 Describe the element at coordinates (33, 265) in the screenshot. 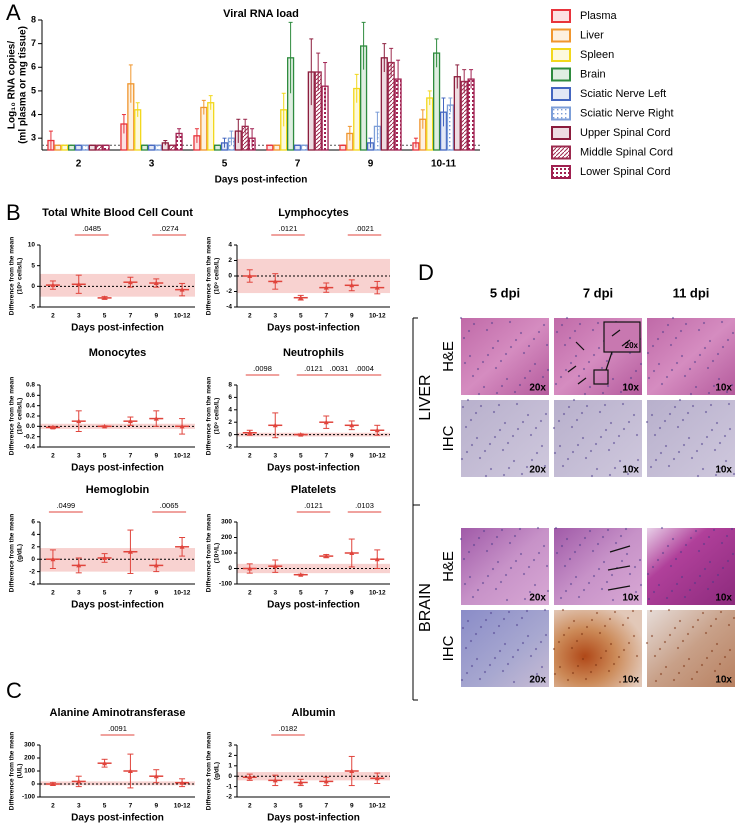

I see `y-tick-label: 5` at that location.